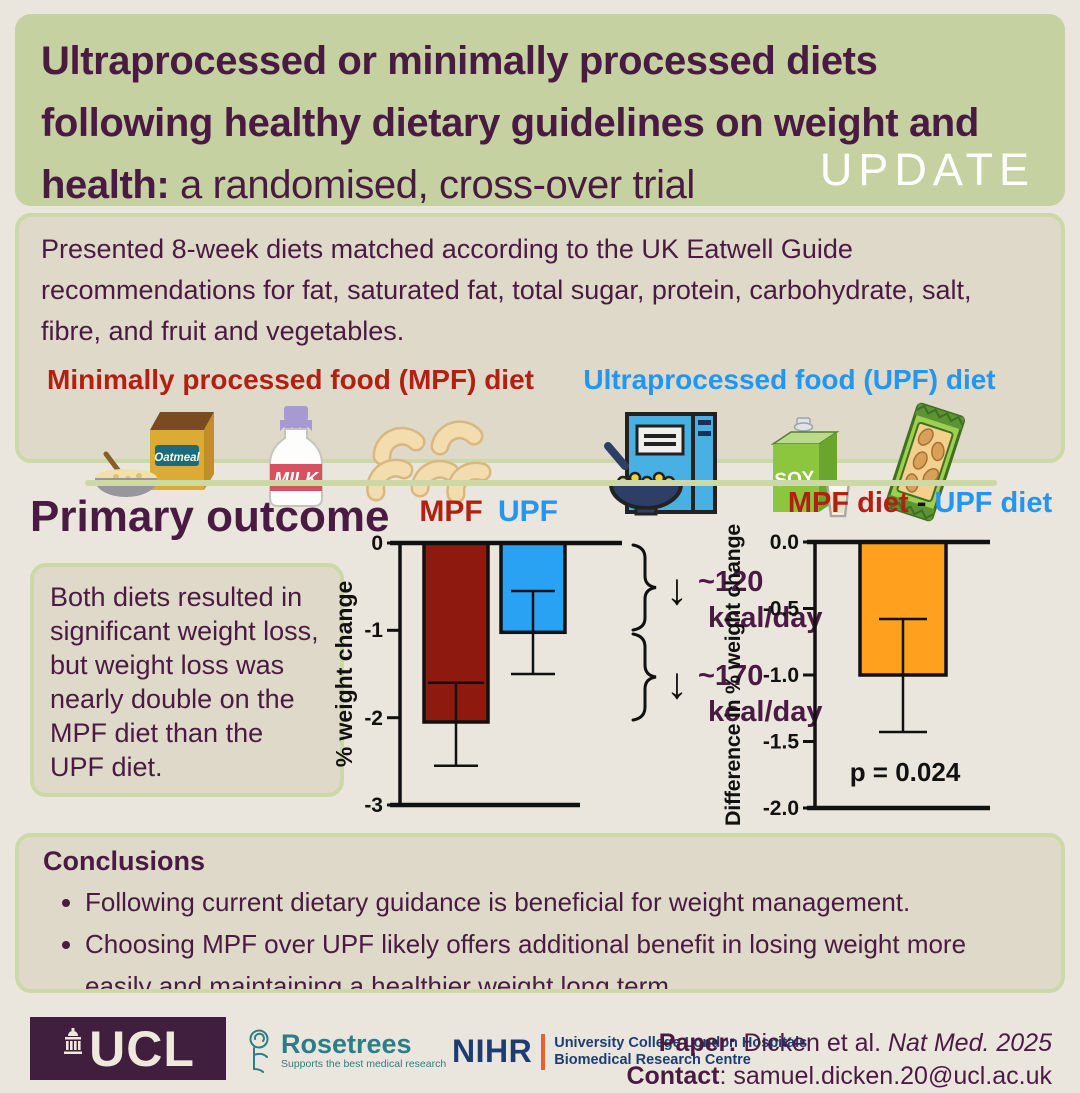 The width and height of the screenshot is (1080, 1093). What do you see at coordinates (839, 1076) in the screenshot?
I see `contact-line: Contact: samuel.dicken.20@ucl.ac.uk` at bounding box center [839, 1076].